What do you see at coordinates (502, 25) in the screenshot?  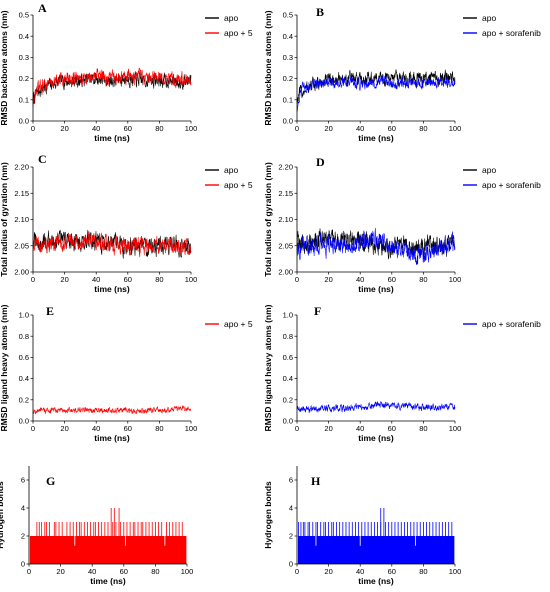 I see `legend: apo apo + sorafenib` at bounding box center [502, 25].